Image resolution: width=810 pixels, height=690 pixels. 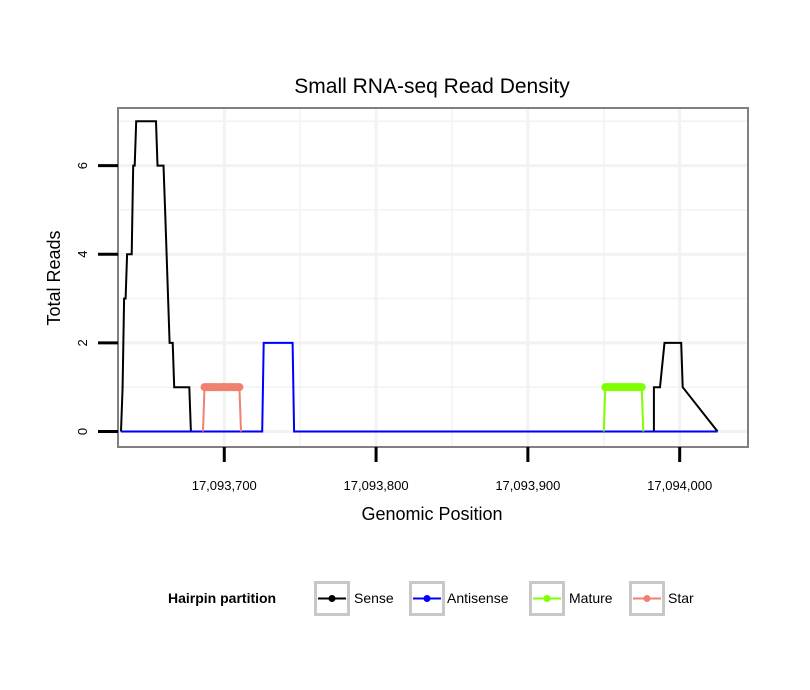 What do you see at coordinates (623, 409) in the screenshot?
I see `series-line-mature` at bounding box center [623, 409].